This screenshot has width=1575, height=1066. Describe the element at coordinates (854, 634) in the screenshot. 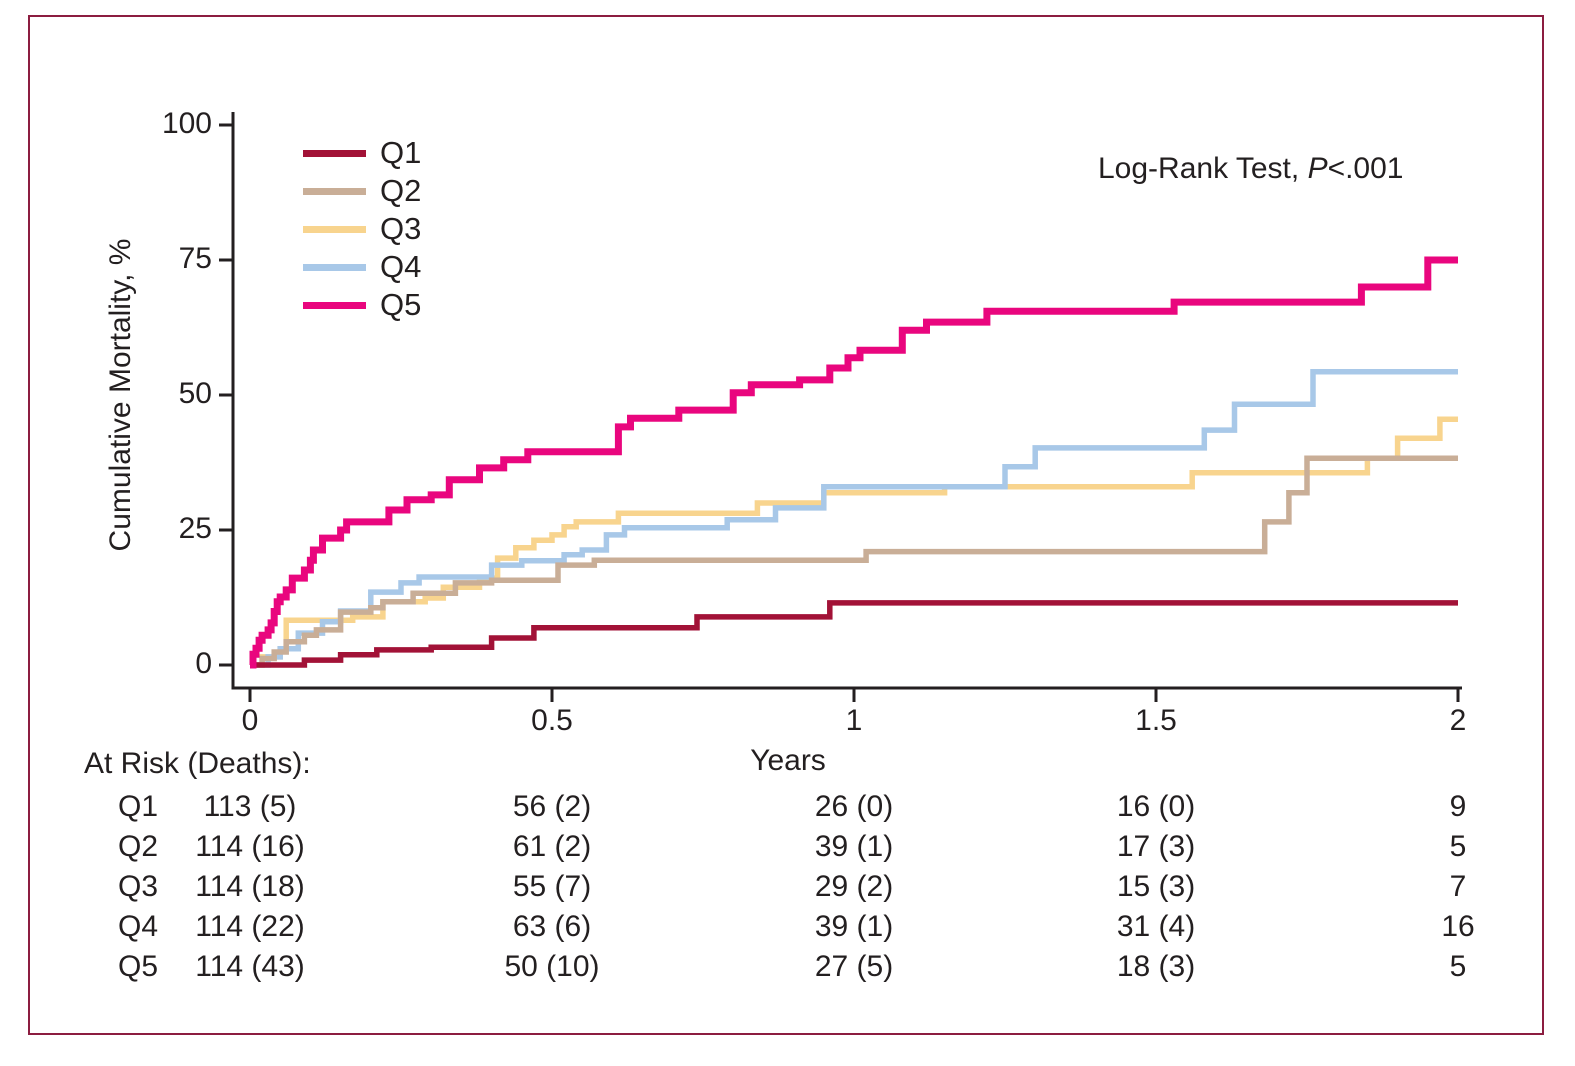

I see `series-q1-line` at that location.